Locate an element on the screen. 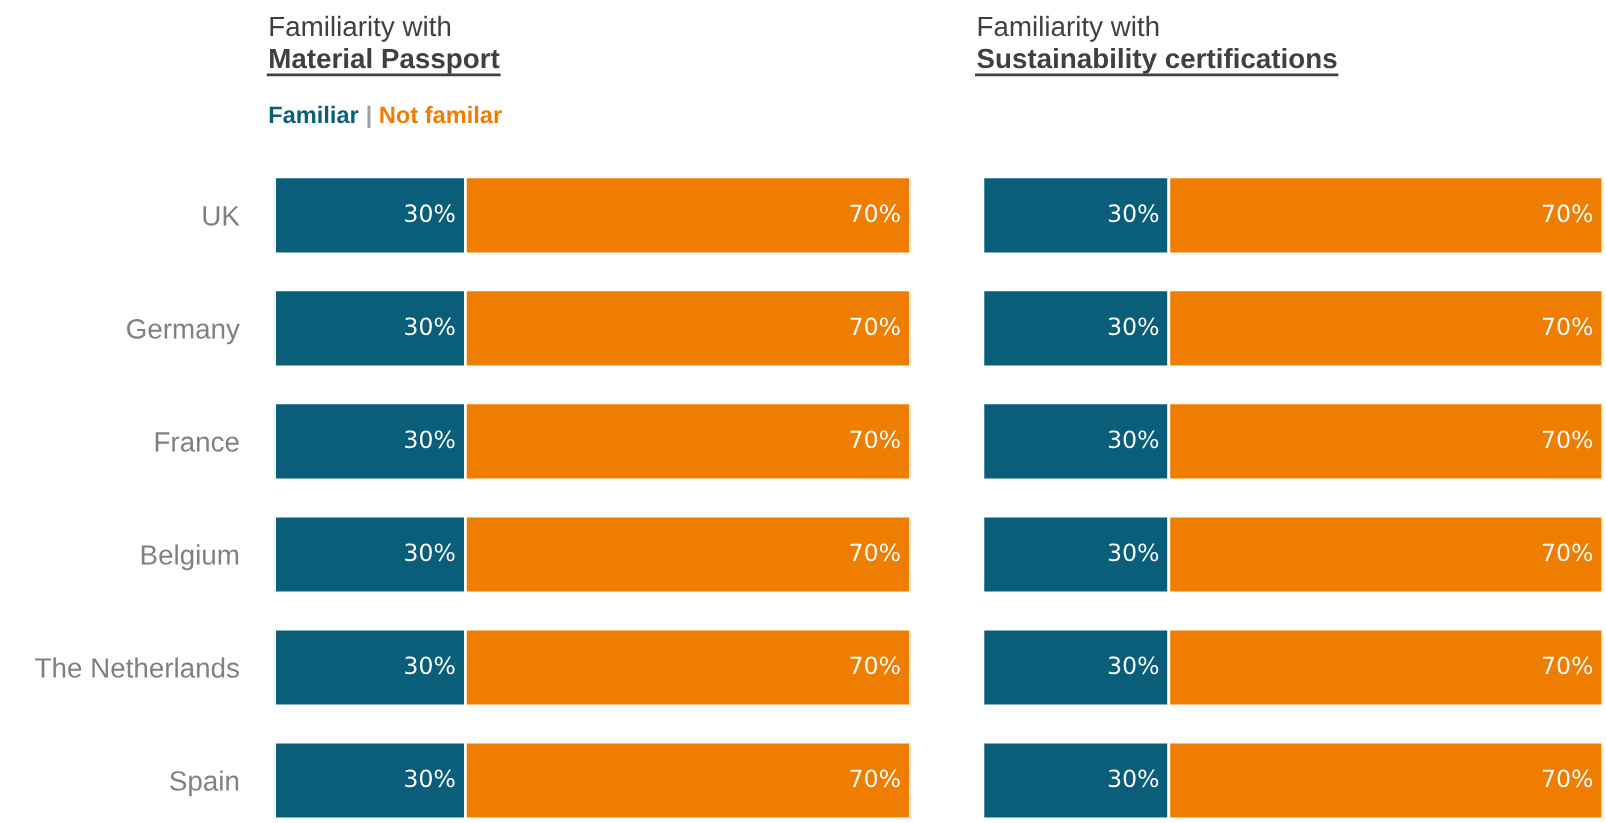  text: Not familar is located at coordinates (441, 114).